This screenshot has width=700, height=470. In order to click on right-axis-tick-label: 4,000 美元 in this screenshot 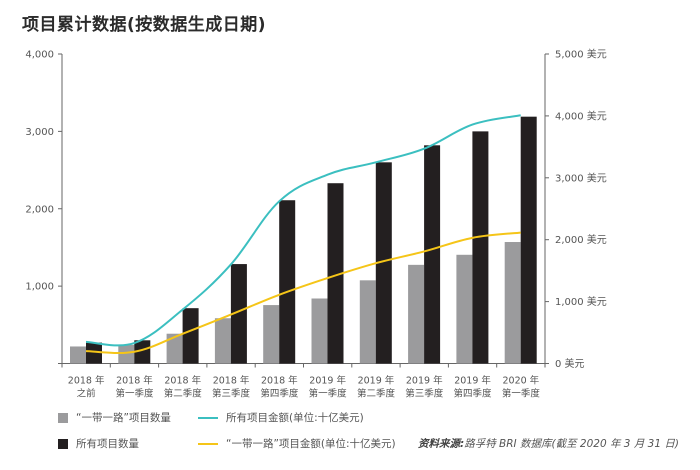, I will do `click(581, 115)`.